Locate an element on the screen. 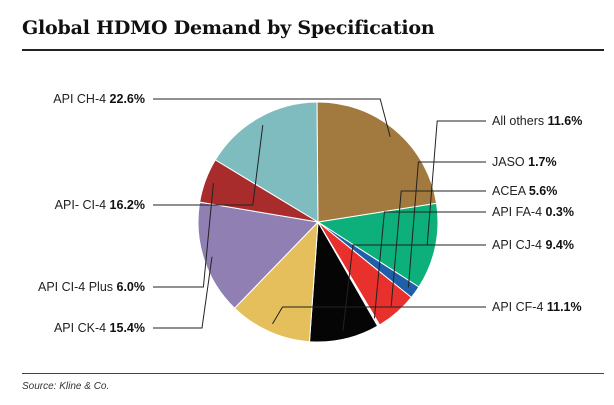  leader-line-acea is located at coordinates (438, 248).